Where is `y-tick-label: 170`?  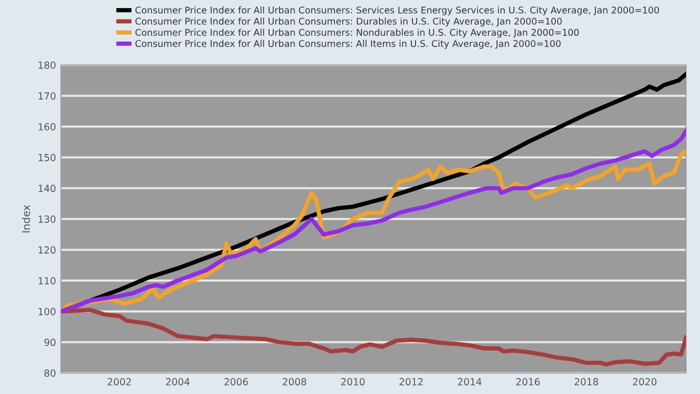 y-tick-label: 170 is located at coordinates (47, 96).